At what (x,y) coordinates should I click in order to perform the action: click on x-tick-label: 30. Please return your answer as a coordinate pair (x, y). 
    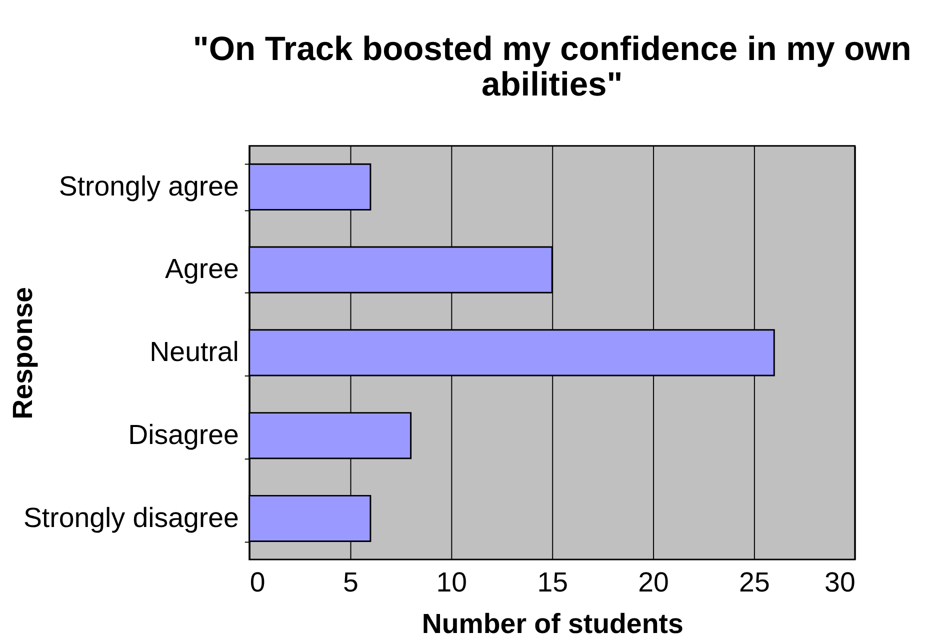
    Looking at the image, I should click on (840, 582).